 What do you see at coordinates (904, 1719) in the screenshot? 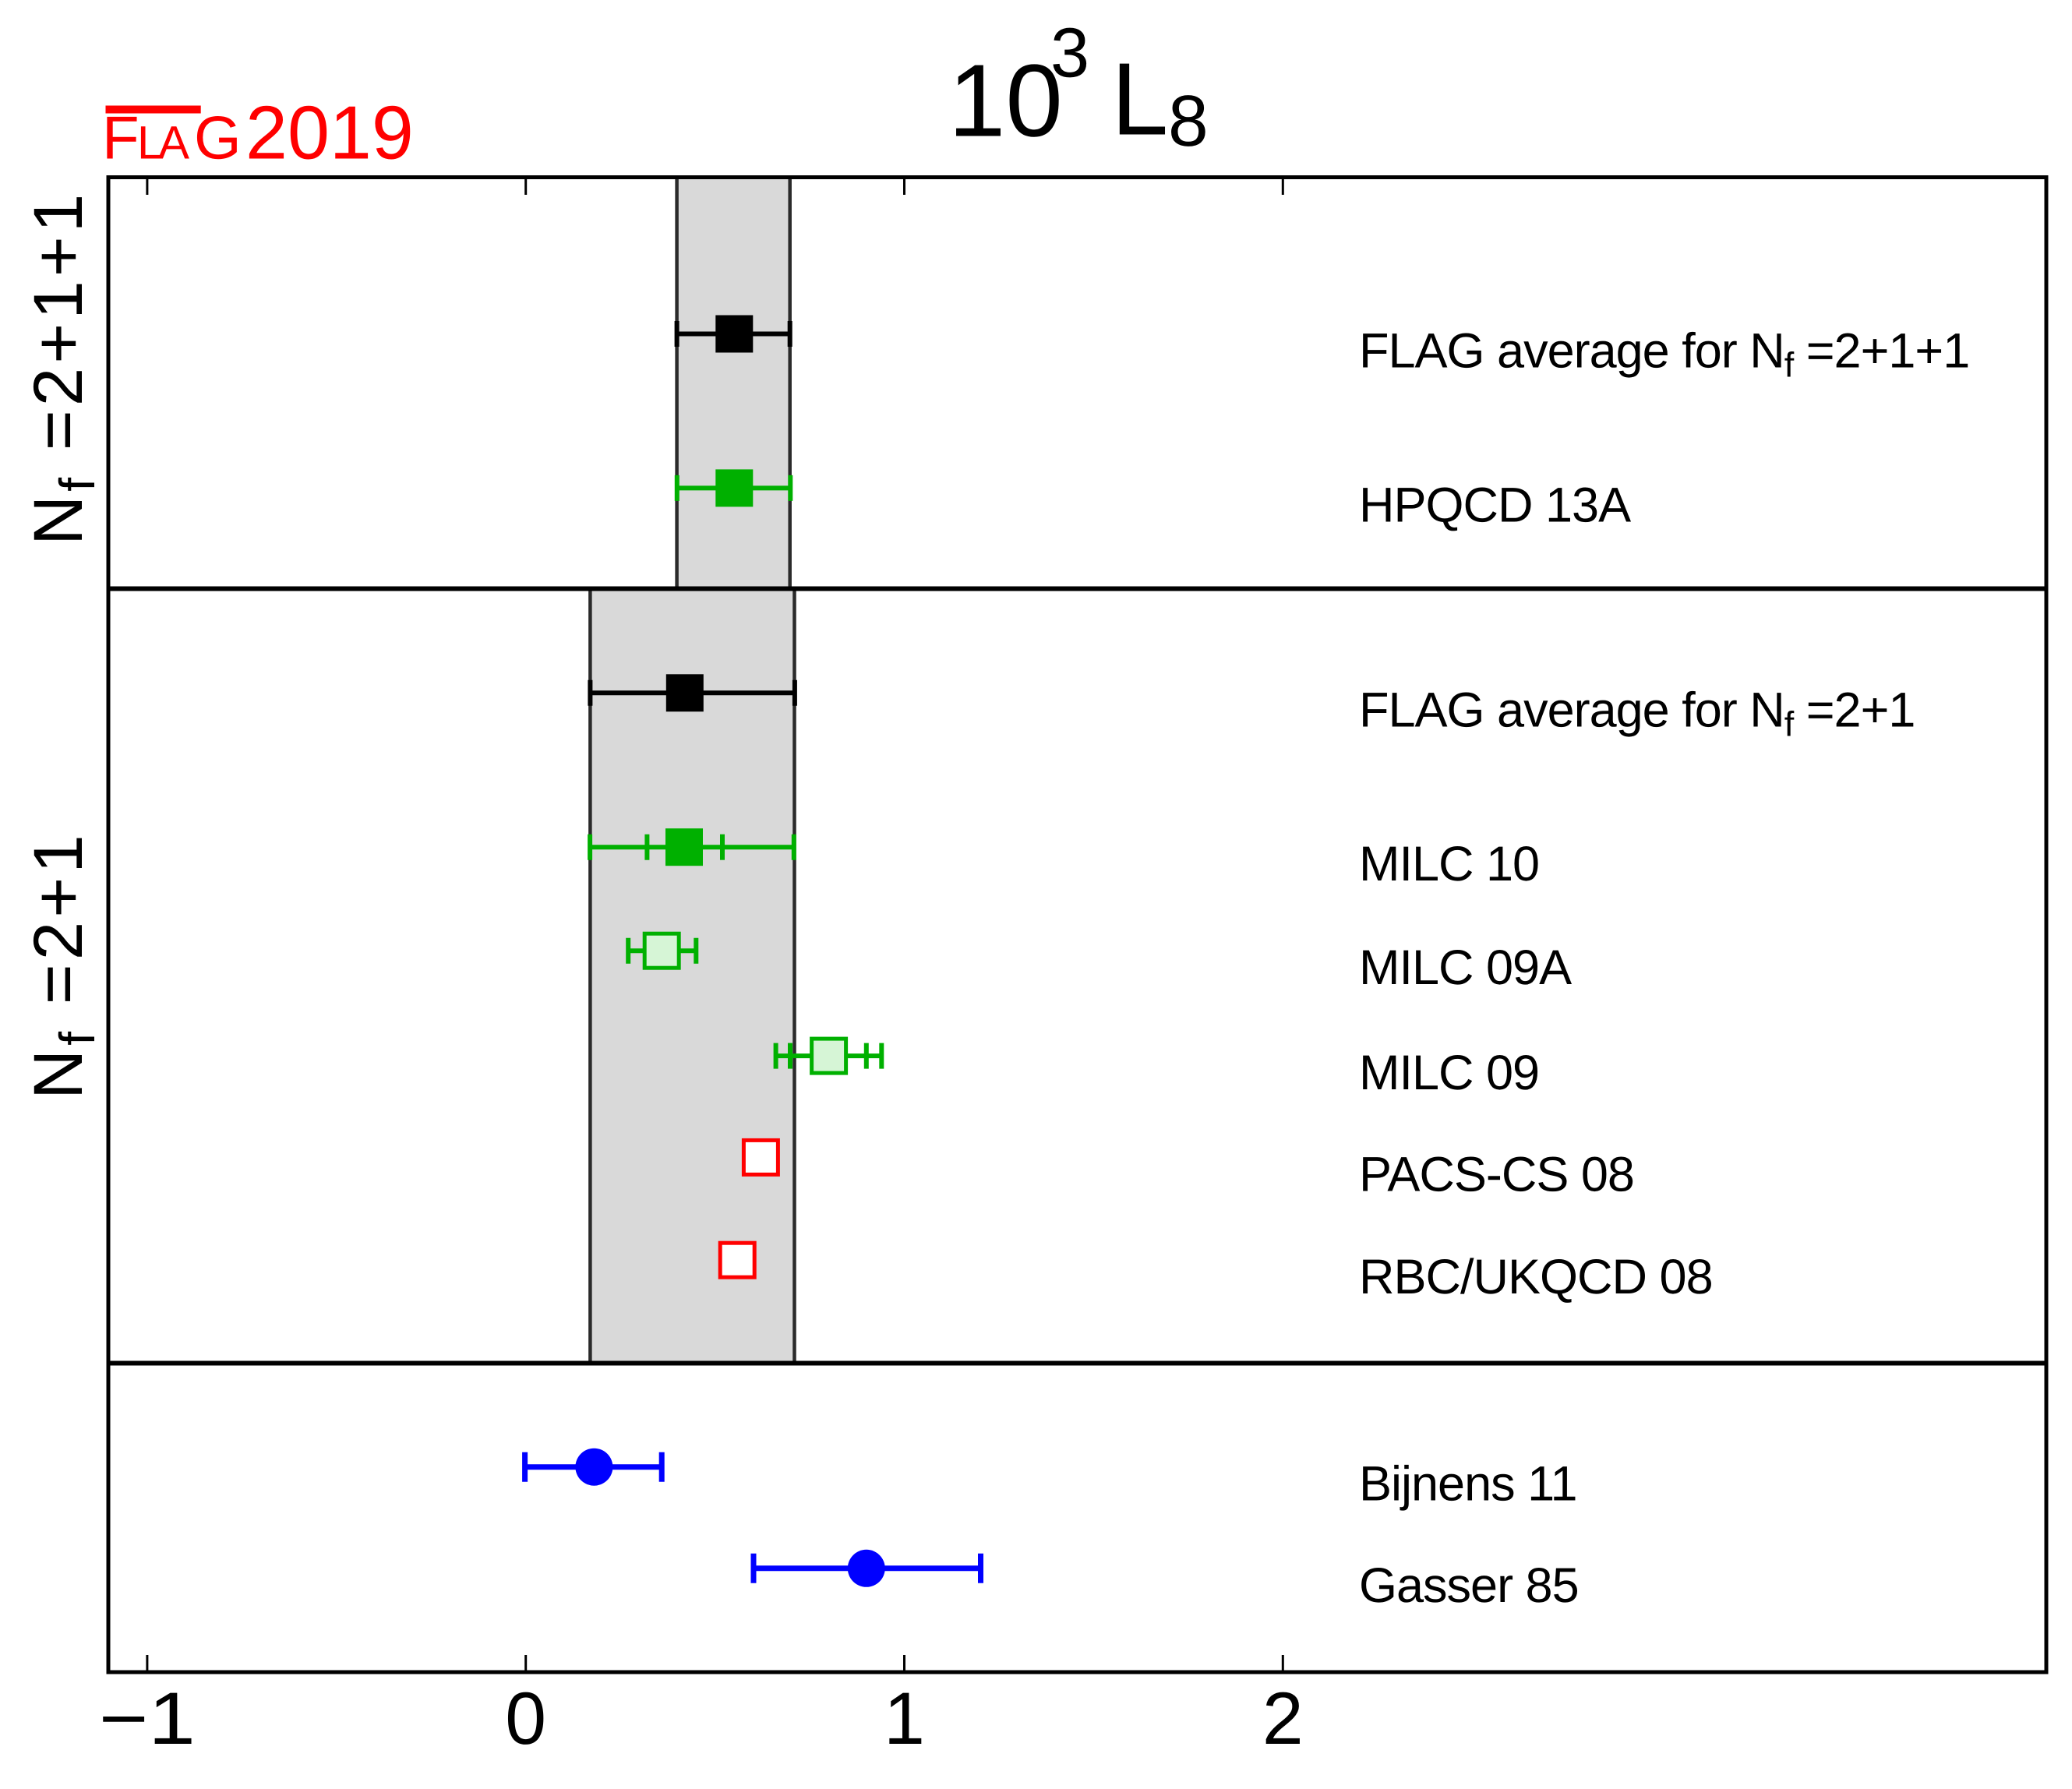
I see `svg-text: 1` at bounding box center [904, 1719].